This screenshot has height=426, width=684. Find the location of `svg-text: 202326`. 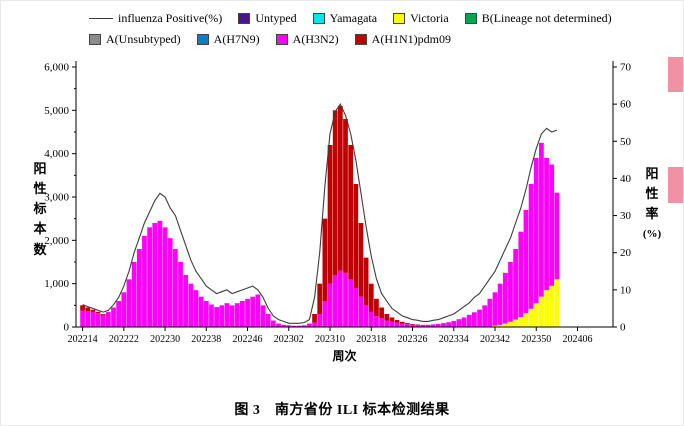

svg-text: 202326 is located at coordinates (413, 339).